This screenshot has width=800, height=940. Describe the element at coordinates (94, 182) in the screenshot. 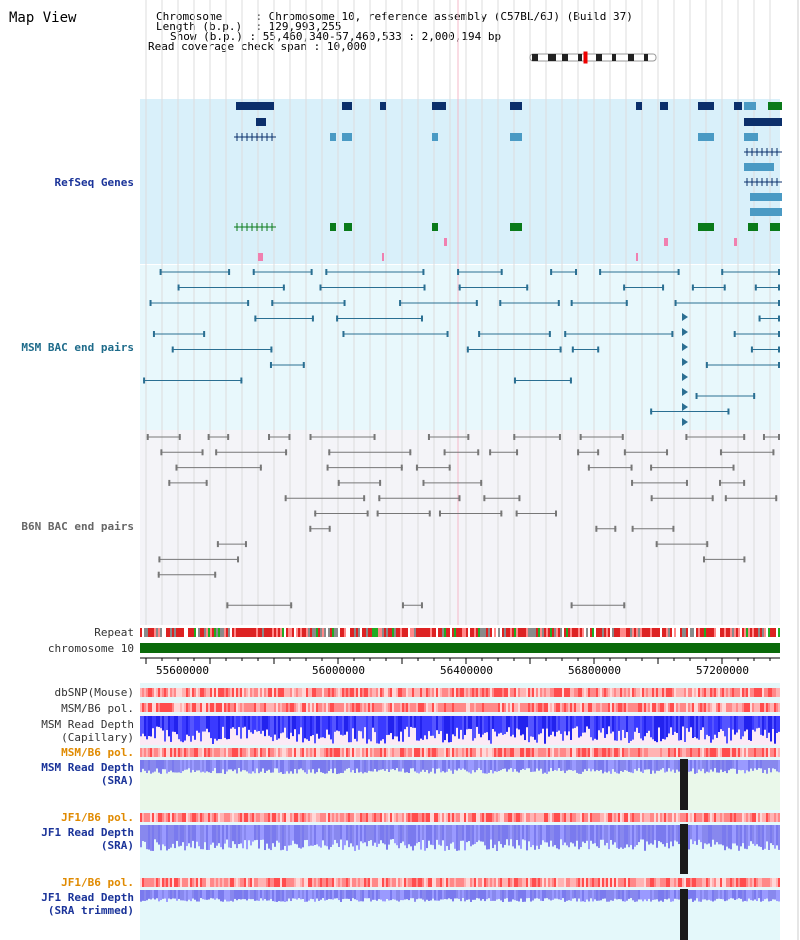

I see `track-label-refseq: RefSeq Genes` at that location.